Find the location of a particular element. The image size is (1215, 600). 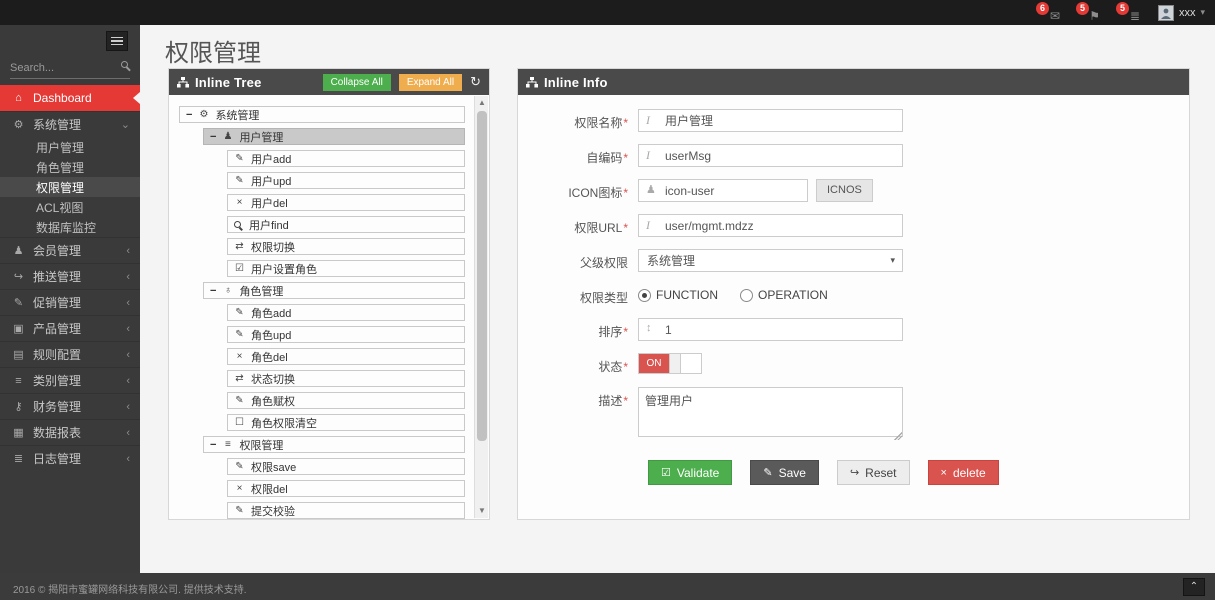

search-icon is located at coordinates (124, 64).